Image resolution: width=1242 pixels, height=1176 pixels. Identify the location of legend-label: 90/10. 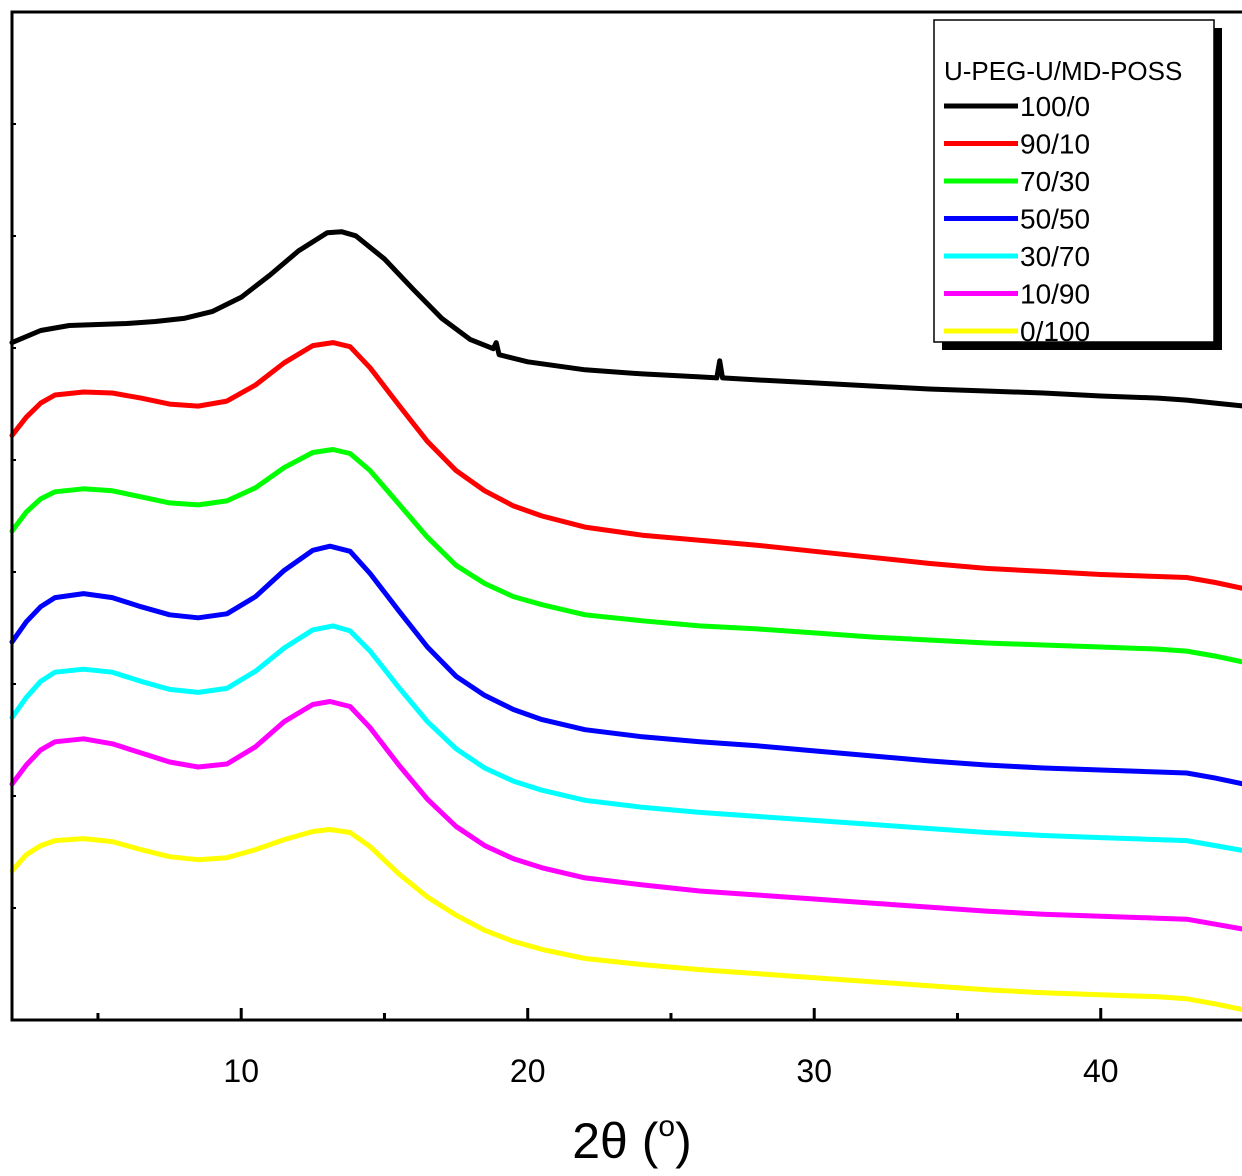
(1055, 144).